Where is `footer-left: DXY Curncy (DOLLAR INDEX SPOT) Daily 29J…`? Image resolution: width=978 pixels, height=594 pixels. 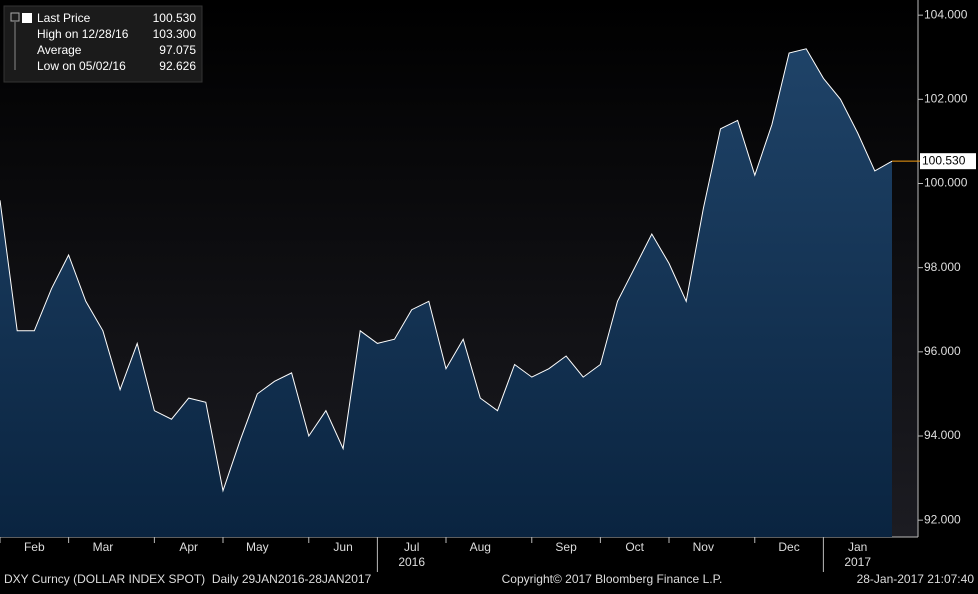
footer-left: DXY Curncy (DOLLAR INDEX SPOT) Daily 29J… is located at coordinates (188, 579).